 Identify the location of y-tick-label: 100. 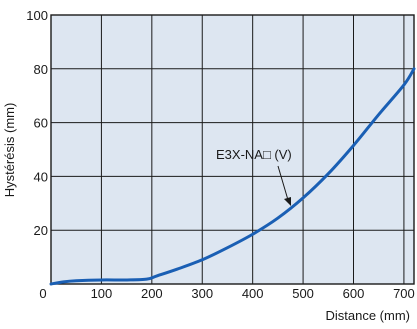
(37, 15).